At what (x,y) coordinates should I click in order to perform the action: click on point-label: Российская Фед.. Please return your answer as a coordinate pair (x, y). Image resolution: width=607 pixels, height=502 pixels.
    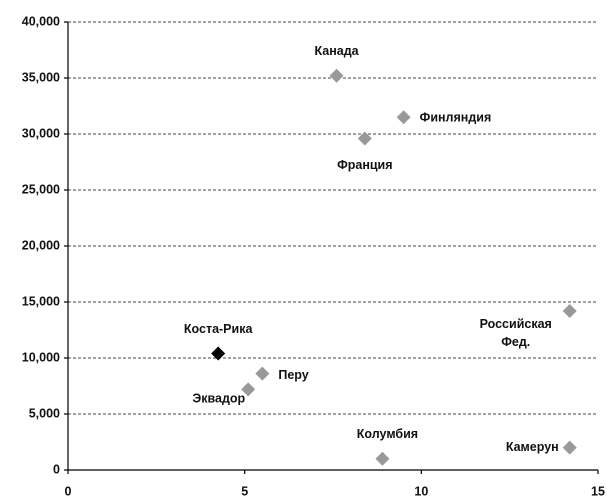
    Looking at the image, I should click on (516, 333).